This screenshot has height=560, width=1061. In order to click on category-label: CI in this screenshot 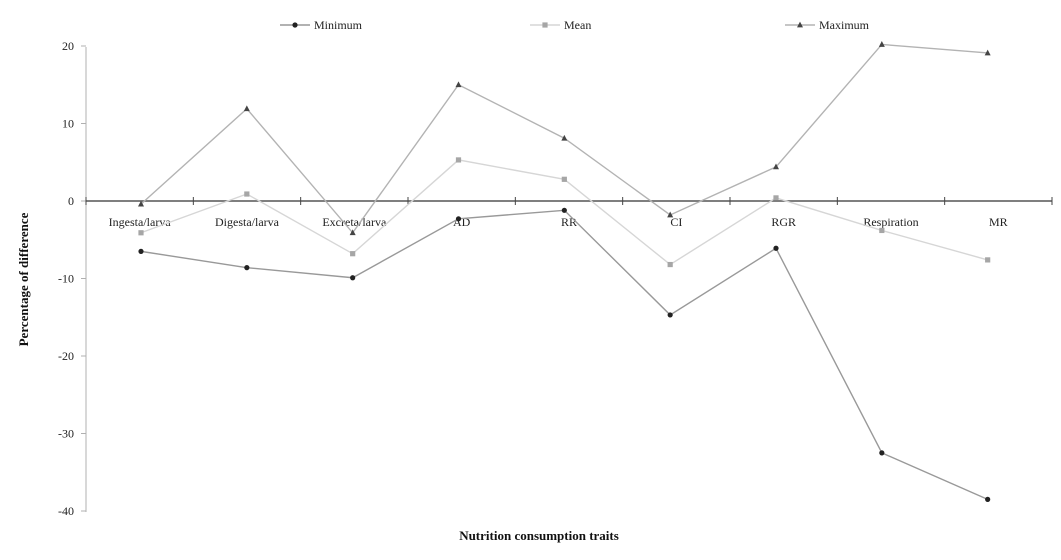, I will do `click(676, 222)`.